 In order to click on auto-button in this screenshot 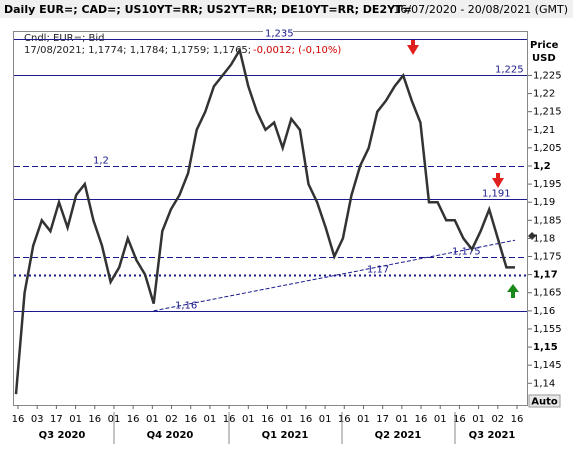, I will do `click(544, 401)`.